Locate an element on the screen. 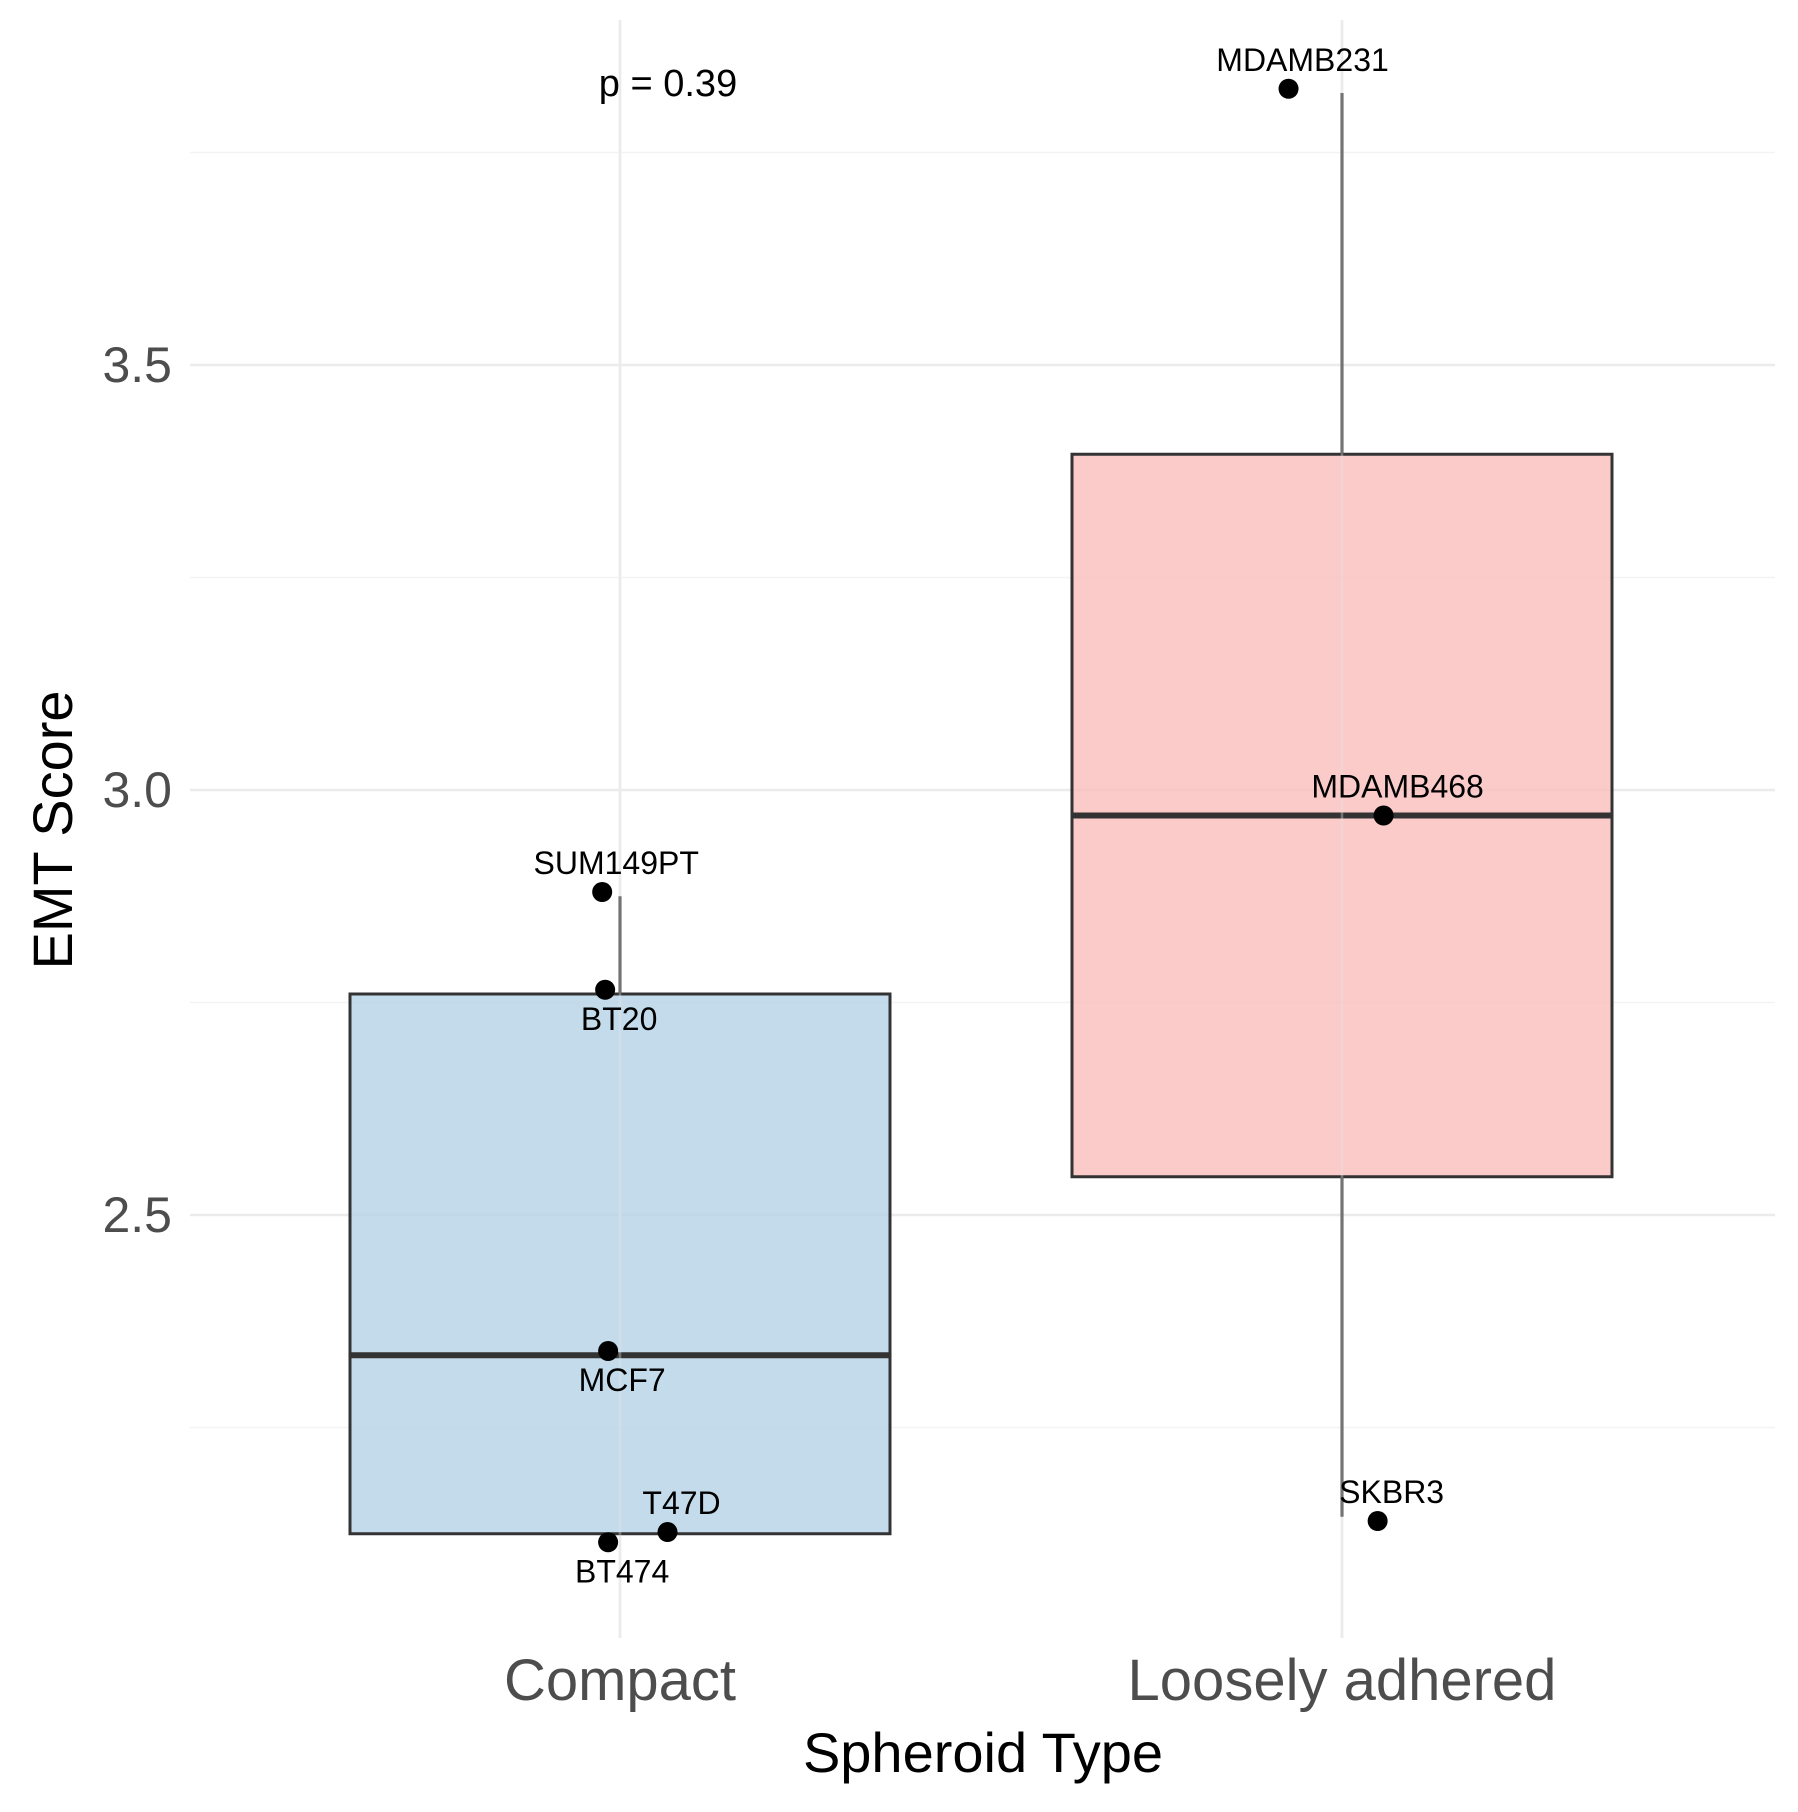  point-label-mdamb231: MDAMB231 is located at coordinates (1302, 60).